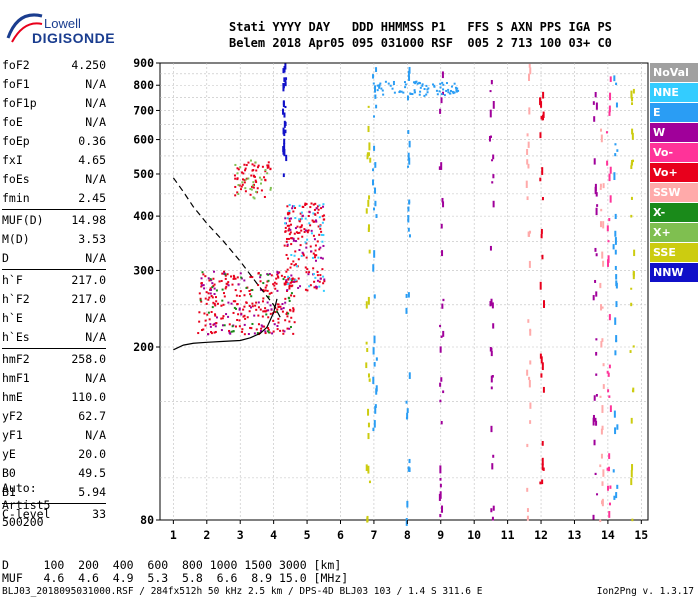 The height and width of the screenshot is (600, 700). Describe the element at coordinates (240, 535) in the screenshot. I see `x-tick-label: 3` at that location.